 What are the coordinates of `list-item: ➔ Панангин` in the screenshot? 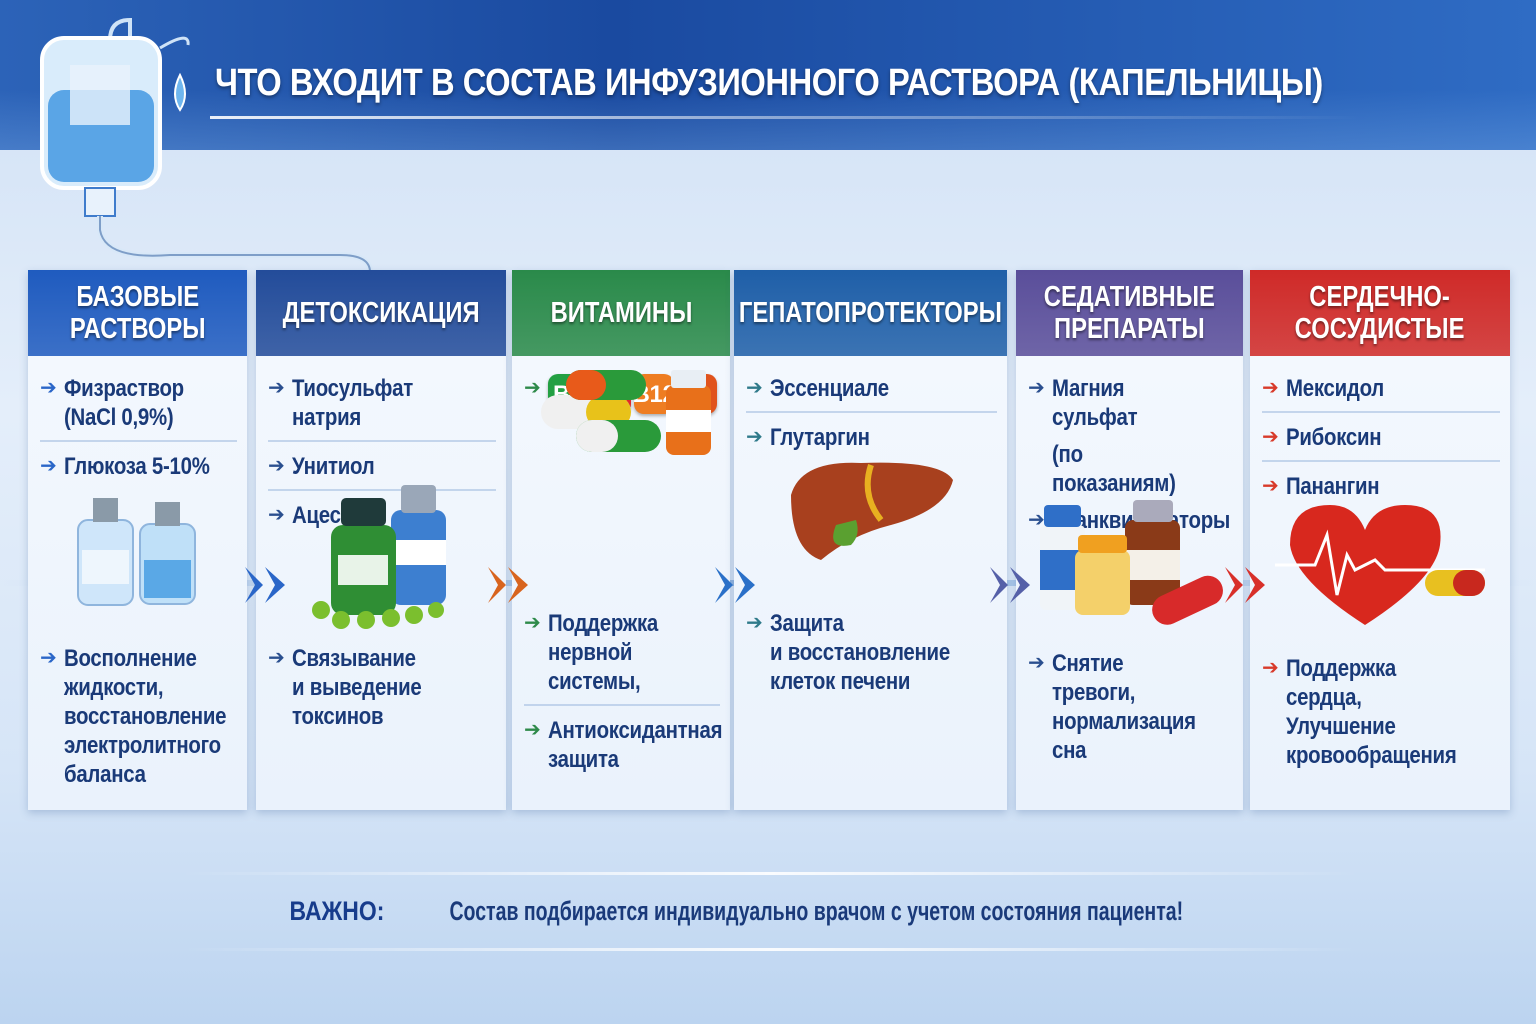 It's located at (1321, 486).